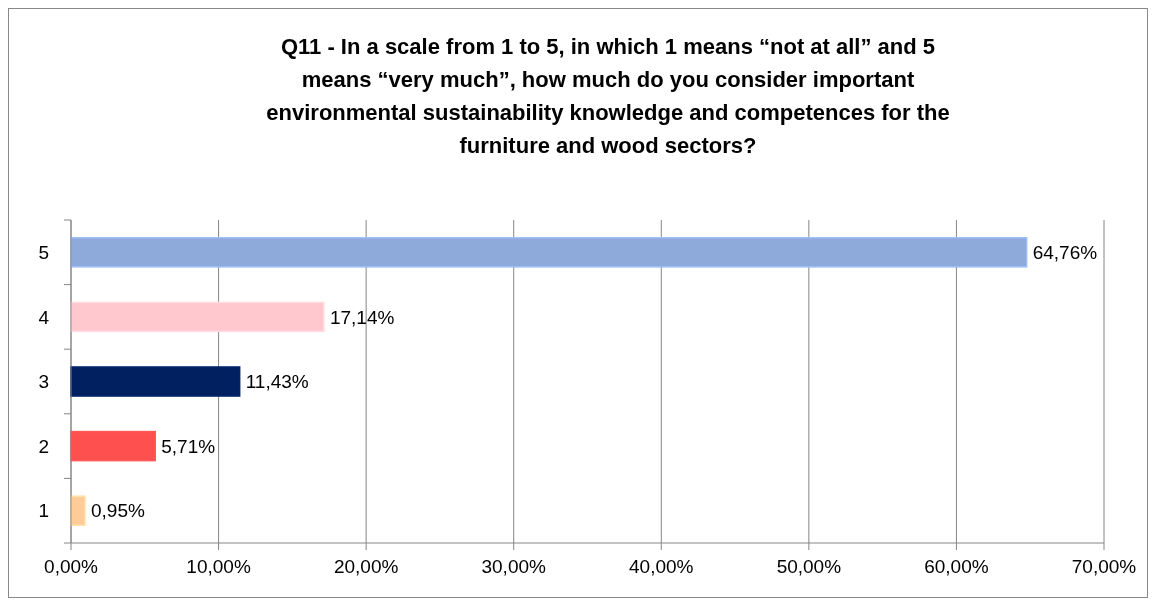  Describe the element at coordinates (366, 566) in the screenshot. I see `x-tick-label: 20,00%` at that location.